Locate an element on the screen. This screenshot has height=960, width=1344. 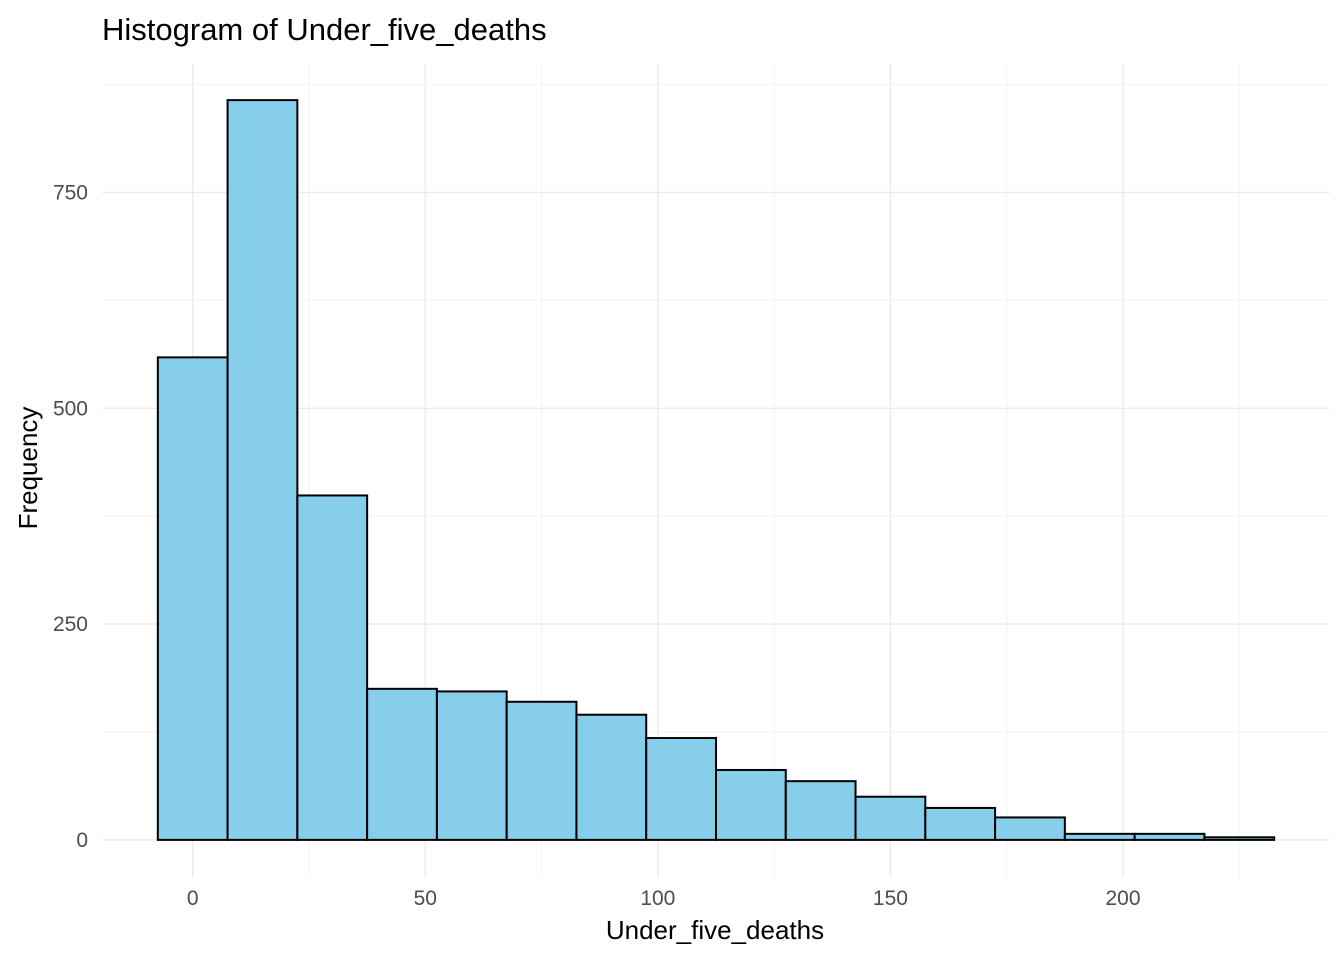
y-axis-label: Frequency is located at coordinates (28, 468).